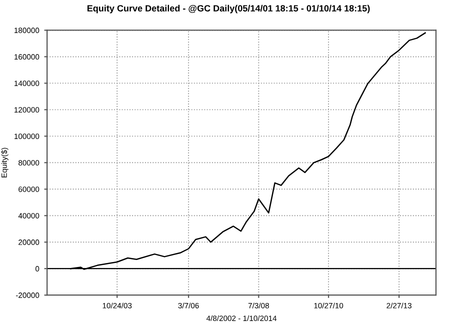  I want to click on chart-title: Equity Curve Detailed - @GC Daily(05/14/01 18:15 - 01/10/14 18:15), so click(228, 9).